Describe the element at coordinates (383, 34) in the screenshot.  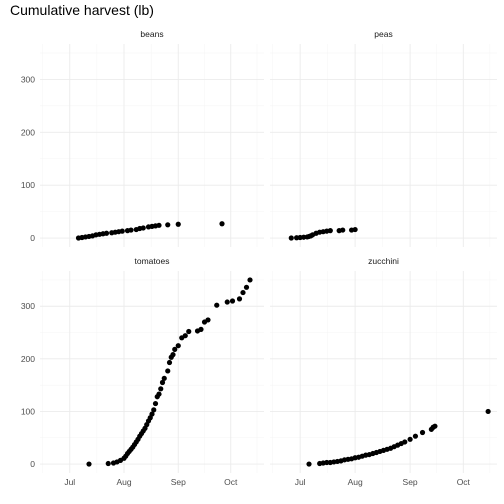
I see `facet-strip-label: peas` at that location.